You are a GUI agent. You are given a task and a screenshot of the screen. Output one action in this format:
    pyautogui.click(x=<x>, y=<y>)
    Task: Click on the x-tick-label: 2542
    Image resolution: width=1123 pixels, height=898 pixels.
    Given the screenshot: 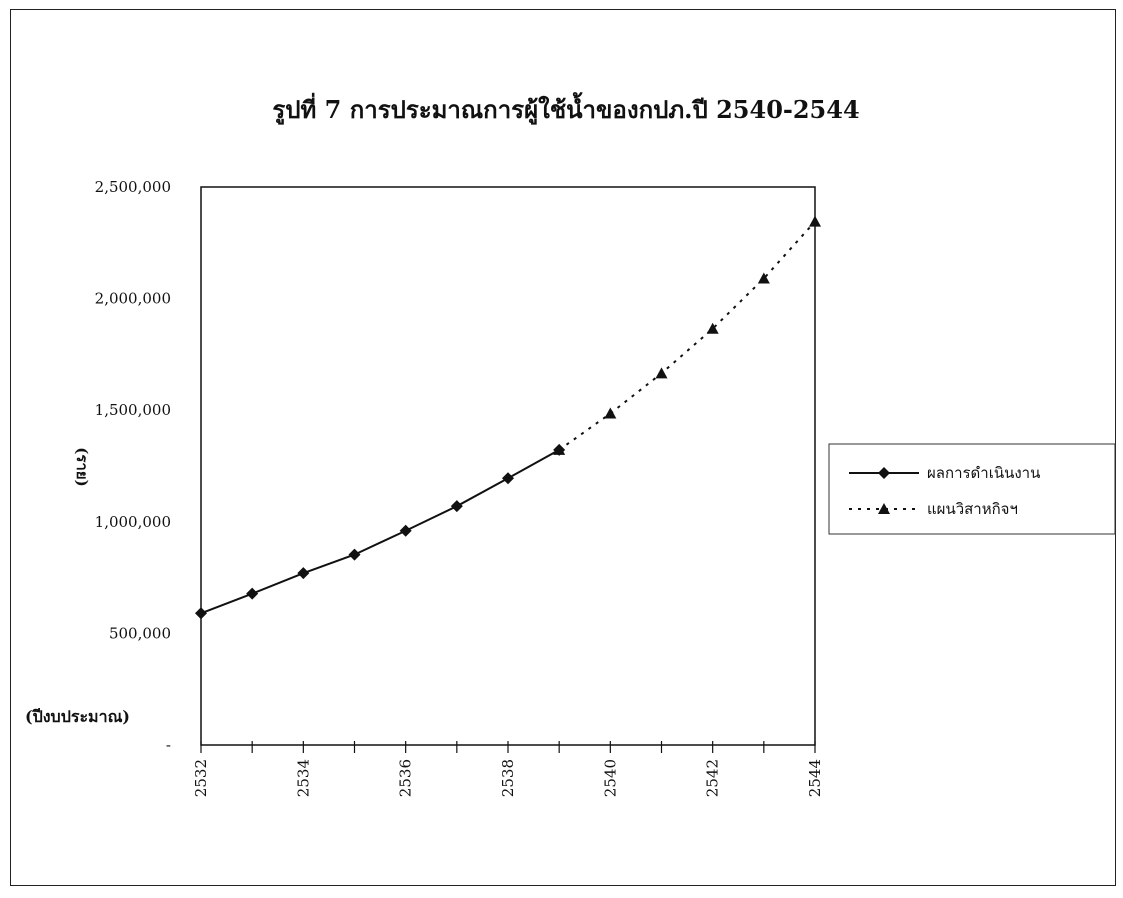 What is the action you would take?
    pyautogui.click(x=713, y=778)
    